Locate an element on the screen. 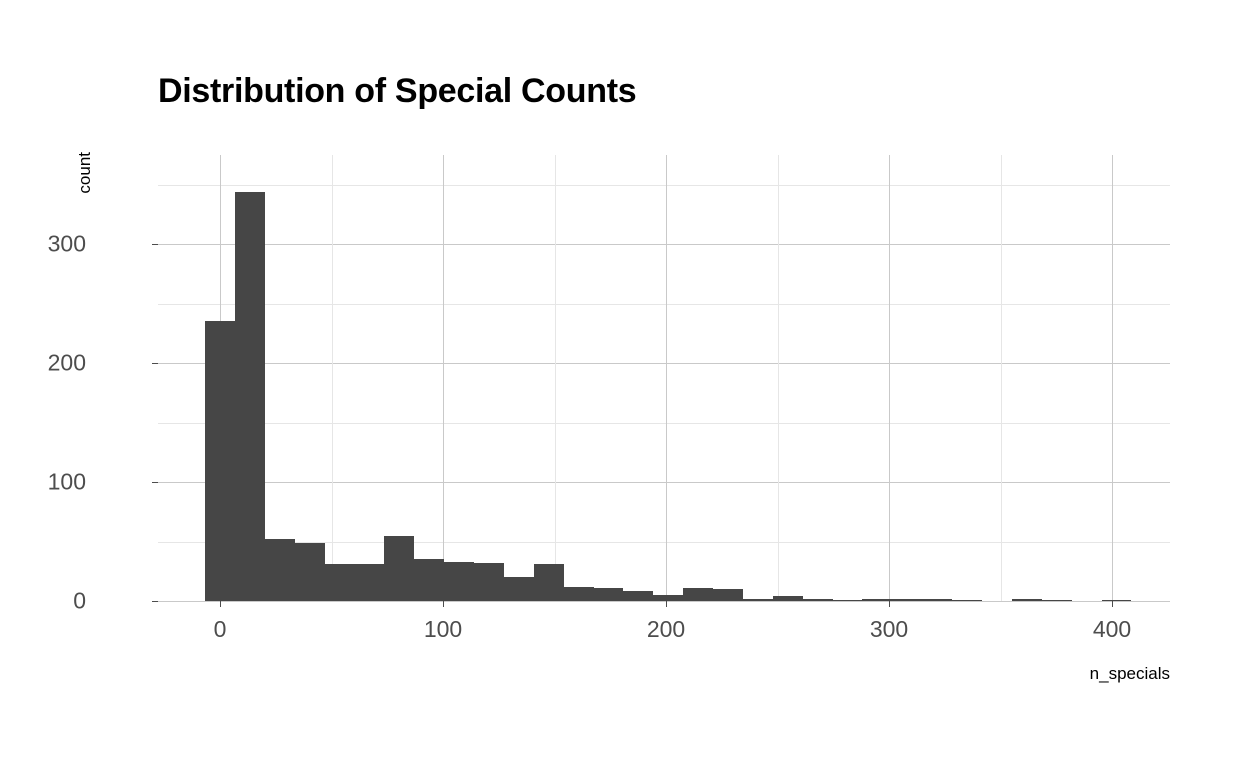 This screenshot has height=768, width=1248. y-axis-title-label: count is located at coordinates (84, 173).